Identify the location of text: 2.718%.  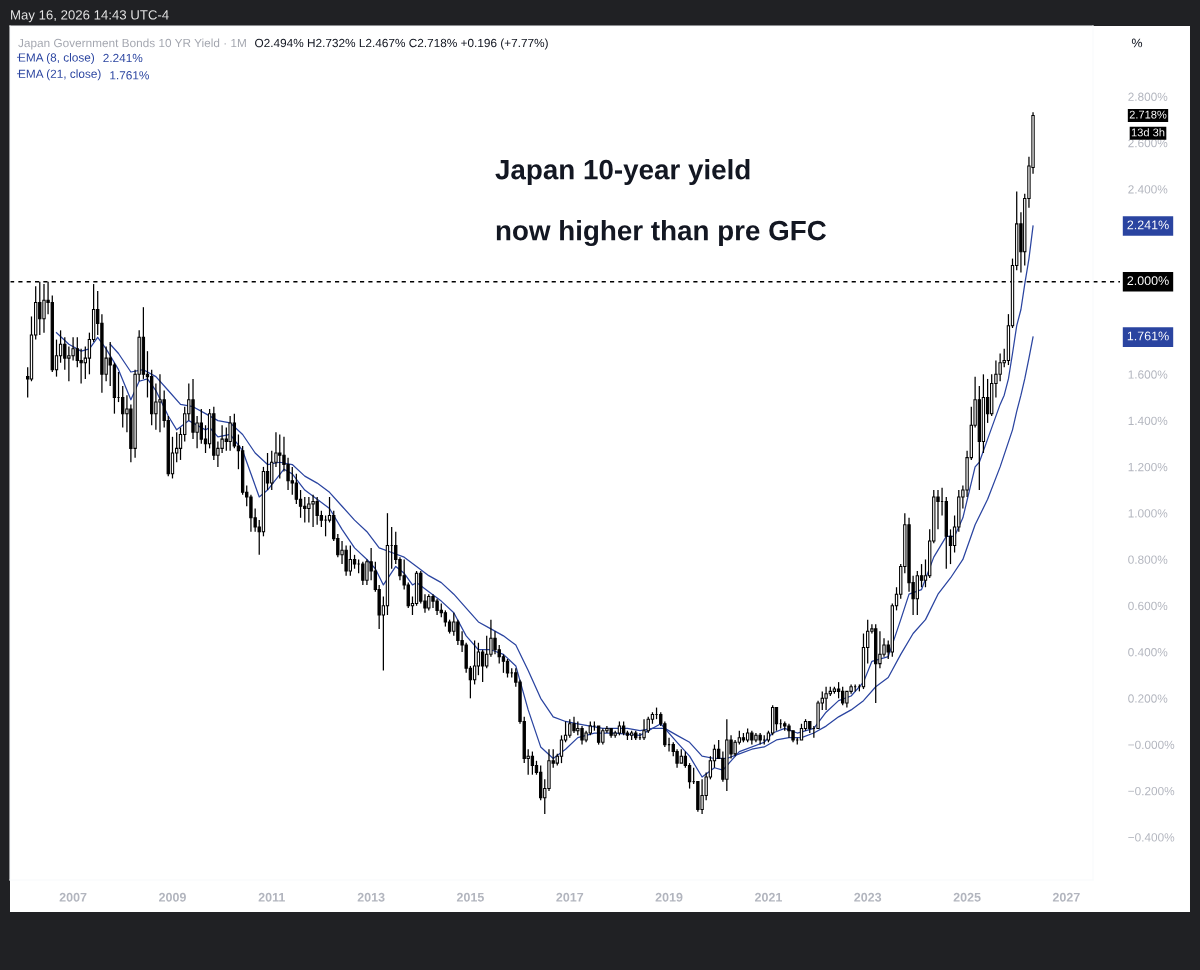
(1148, 114).